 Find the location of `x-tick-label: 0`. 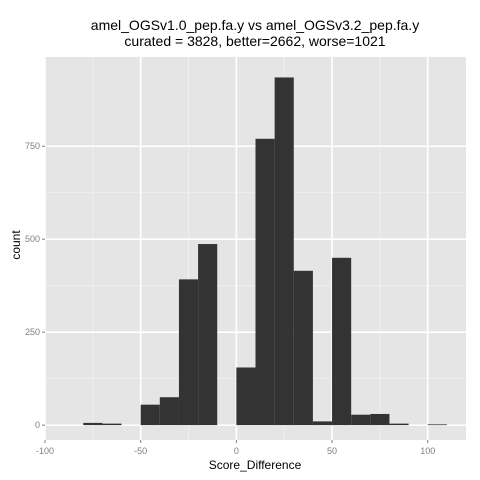

x-tick-label: 0 is located at coordinates (236, 451).